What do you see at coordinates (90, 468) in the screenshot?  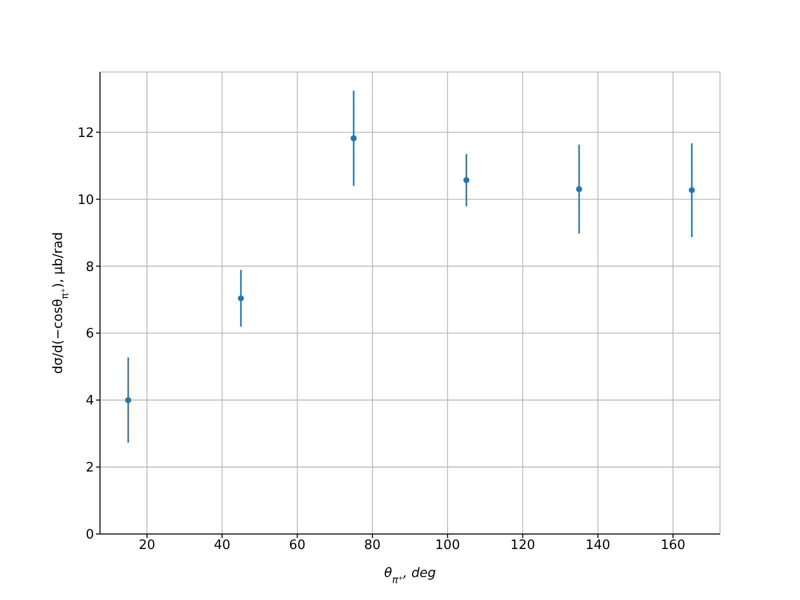 I see `y-tick-label: 2` at bounding box center [90, 468].